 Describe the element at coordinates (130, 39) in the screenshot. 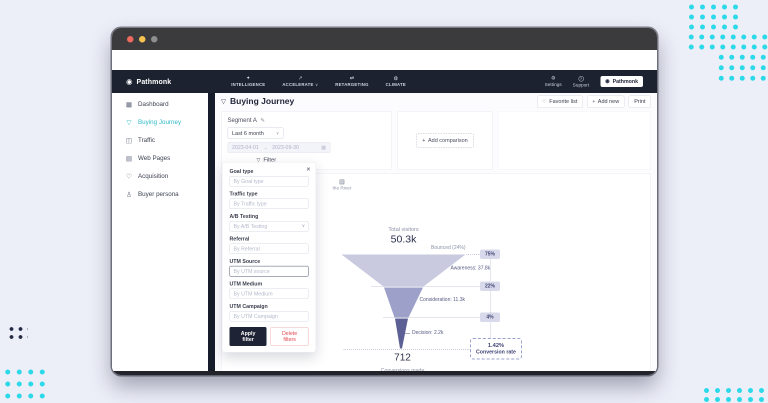

I see `close-window-button` at that location.